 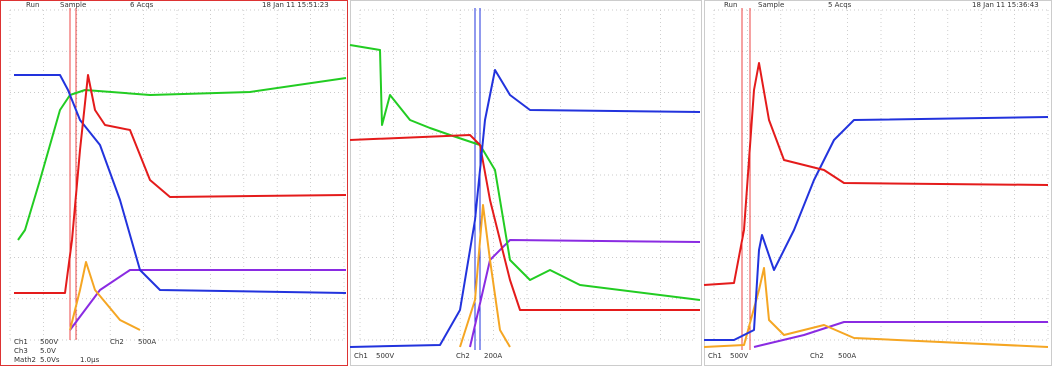 What do you see at coordinates (142, 5) in the screenshot?
I see `acq-count: 6 Acqs` at bounding box center [142, 5].